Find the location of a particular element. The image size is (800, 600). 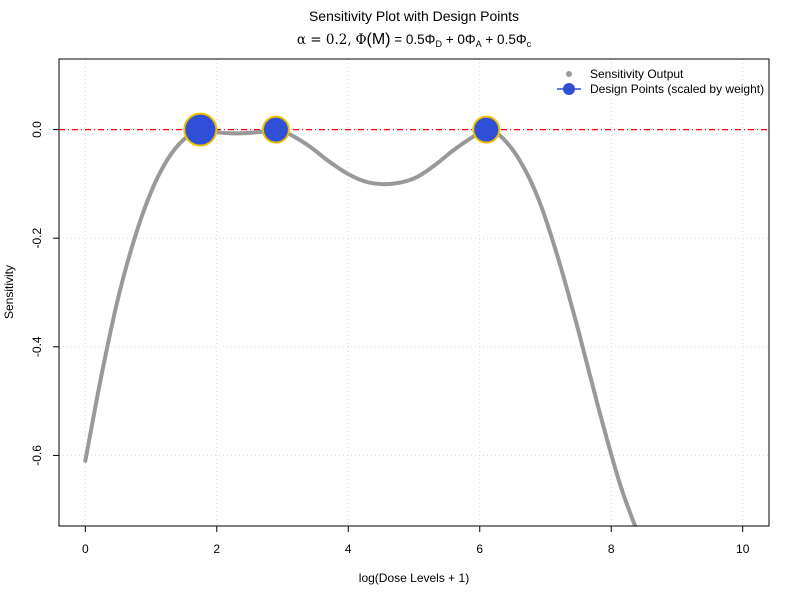

chart-subtitle: α = 0.2, Φ(M) = 0.5ΦD + 0ΦA + 0.5Φc is located at coordinates (400, 40).